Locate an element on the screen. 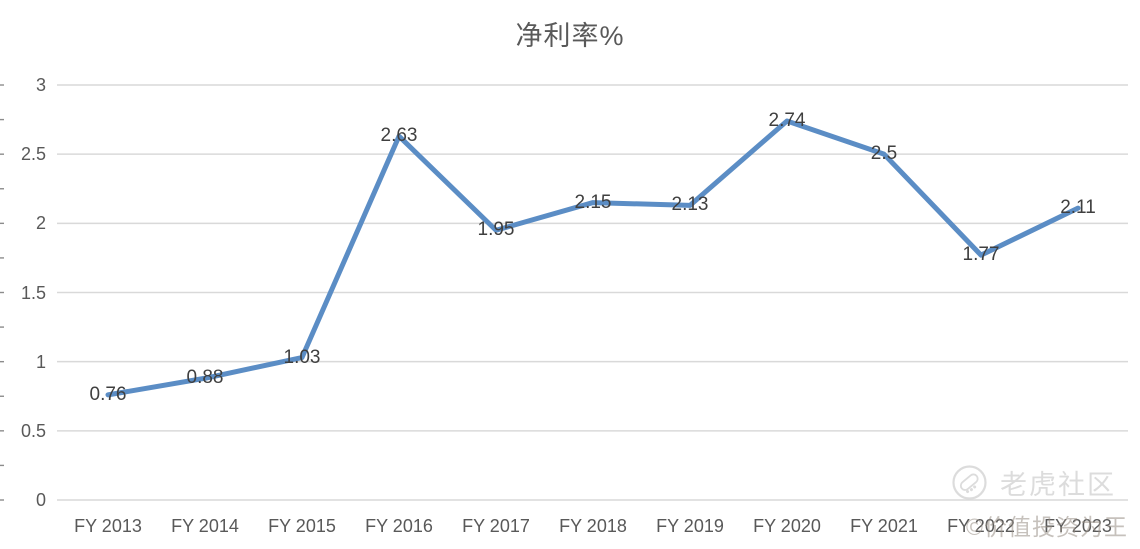  y-axis-tick-label: 2 is located at coordinates (40, 223).